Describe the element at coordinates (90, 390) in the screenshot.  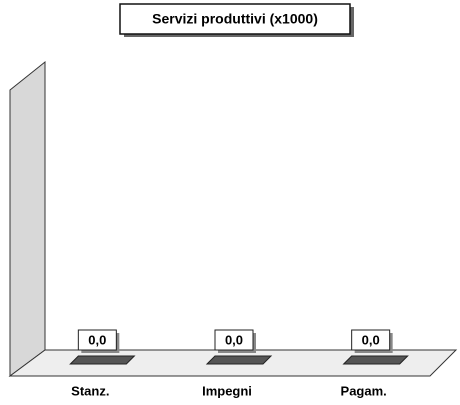
I see `x-tick-label: Stanz.` at that location.